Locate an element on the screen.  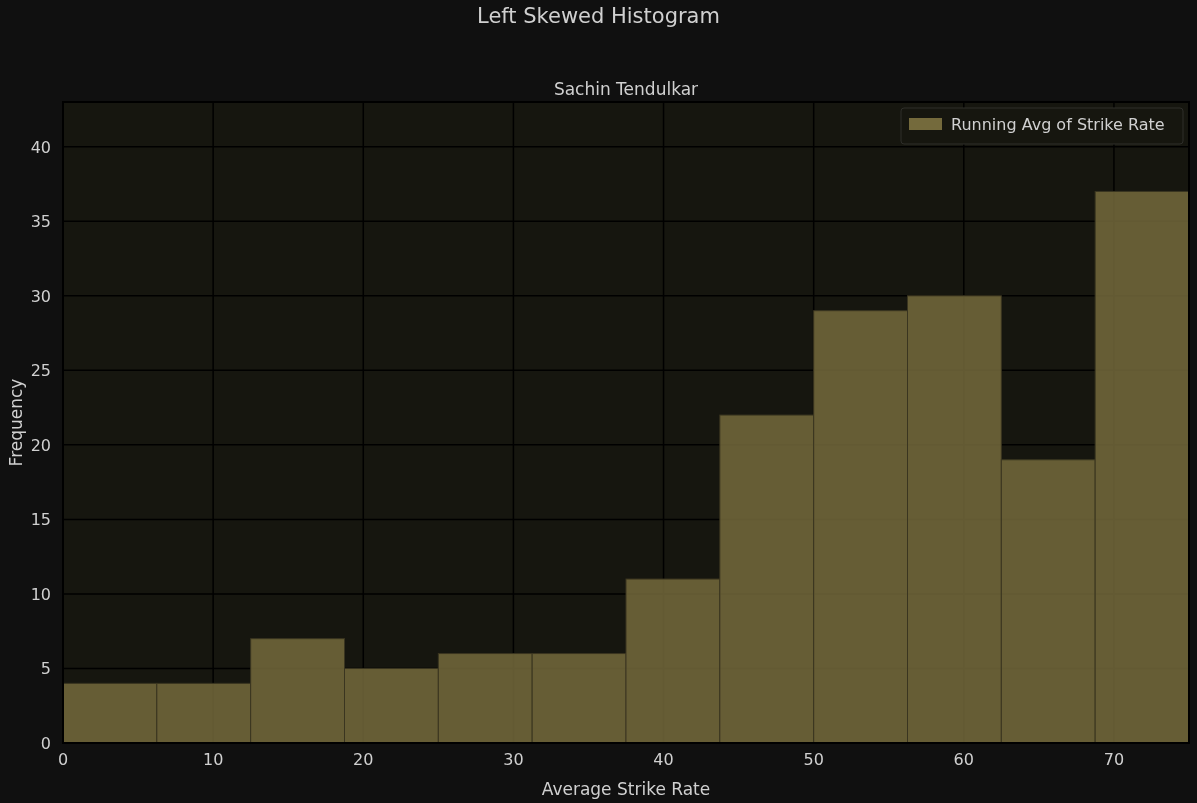
x-axis-title: Average Strike Rate is located at coordinates (626, 789).